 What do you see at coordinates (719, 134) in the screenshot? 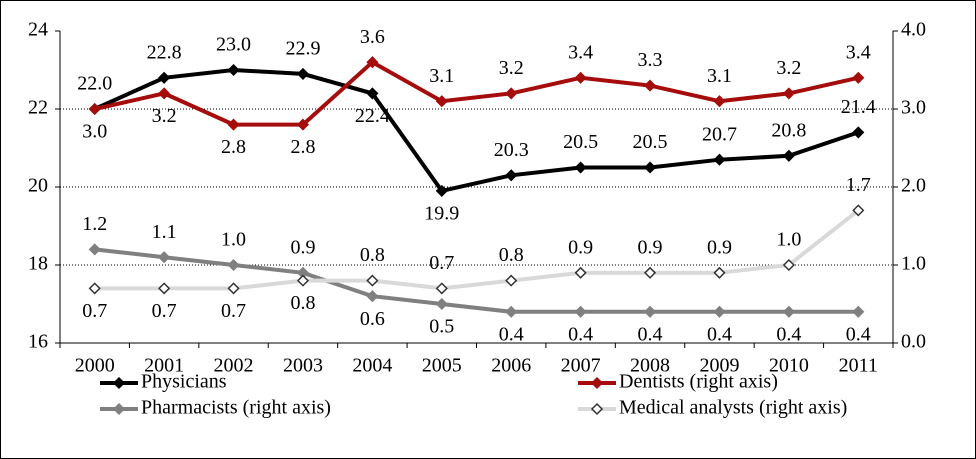
I see `data-label: 20.7` at bounding box center [719, 134].